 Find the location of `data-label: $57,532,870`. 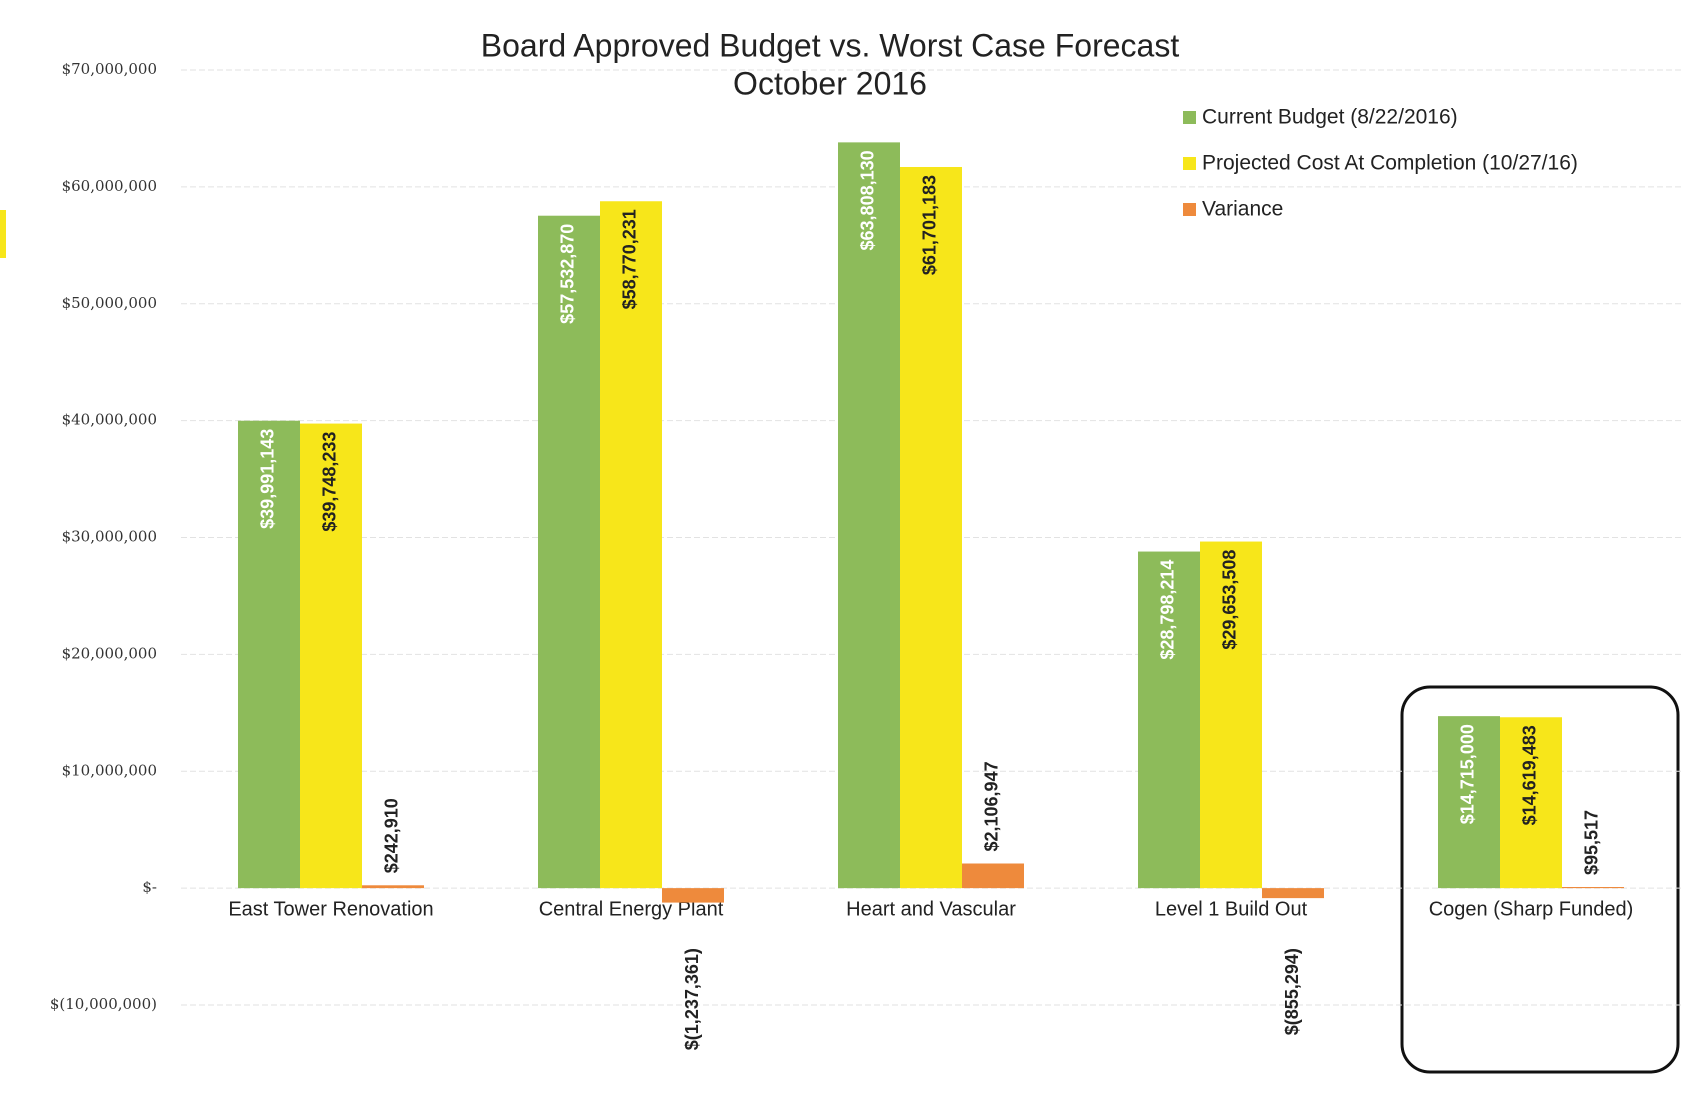

data-label: $57,532,870 is located at coordinates (568, 274).